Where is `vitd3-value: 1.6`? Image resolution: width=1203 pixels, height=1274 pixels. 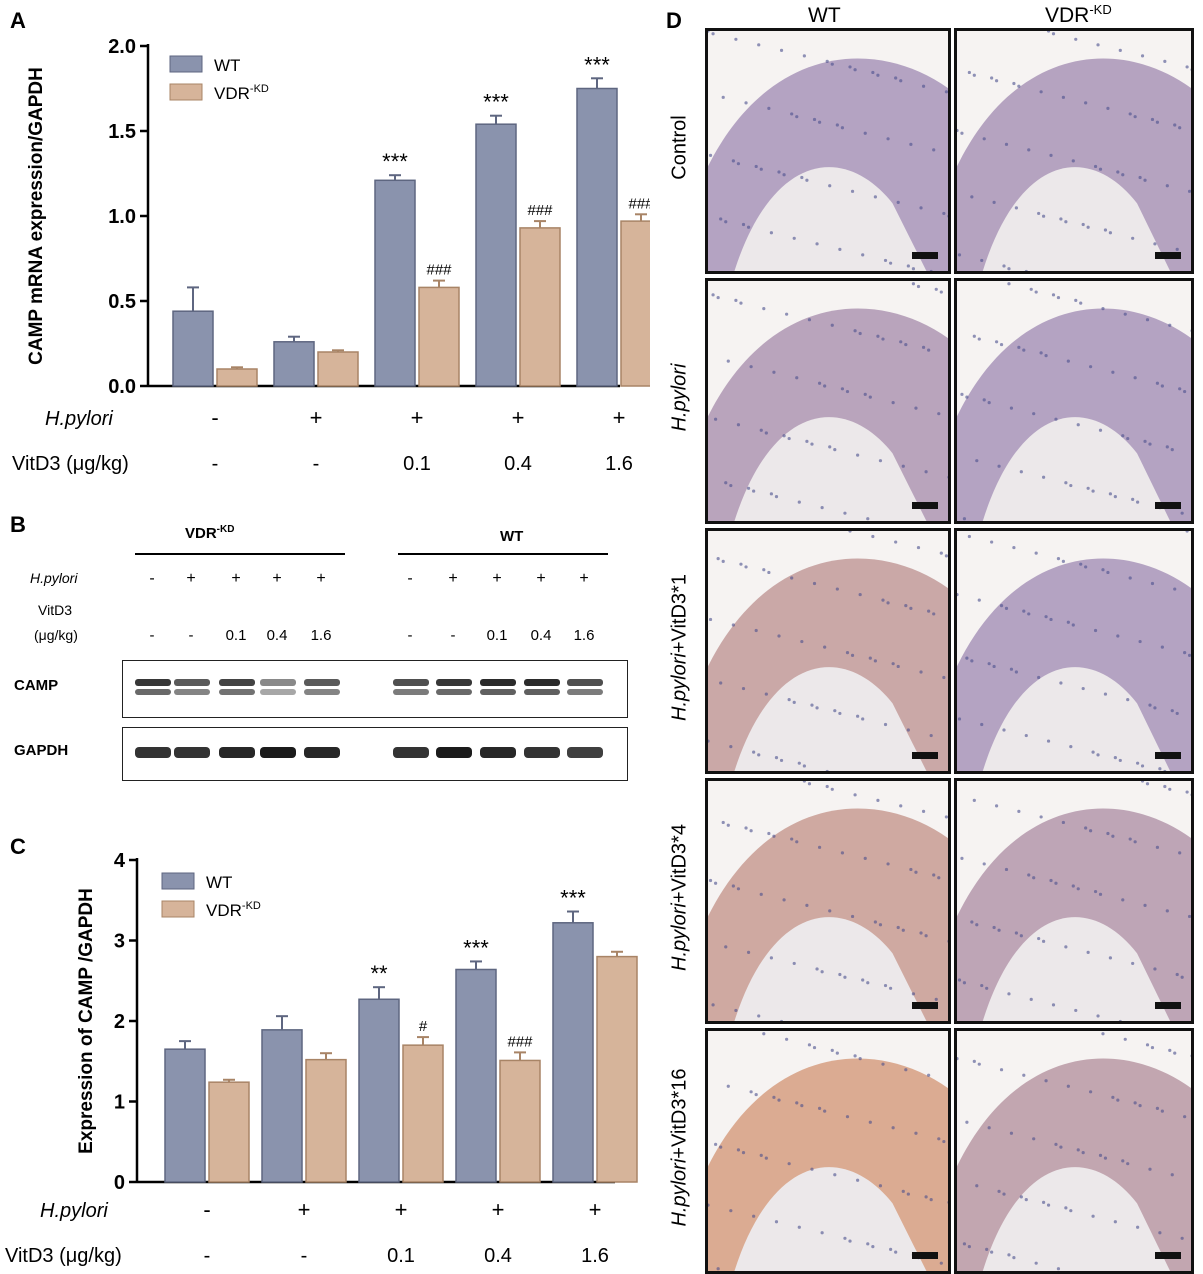
vitd3-value: 1.6 is located at coordinates (619, 464).